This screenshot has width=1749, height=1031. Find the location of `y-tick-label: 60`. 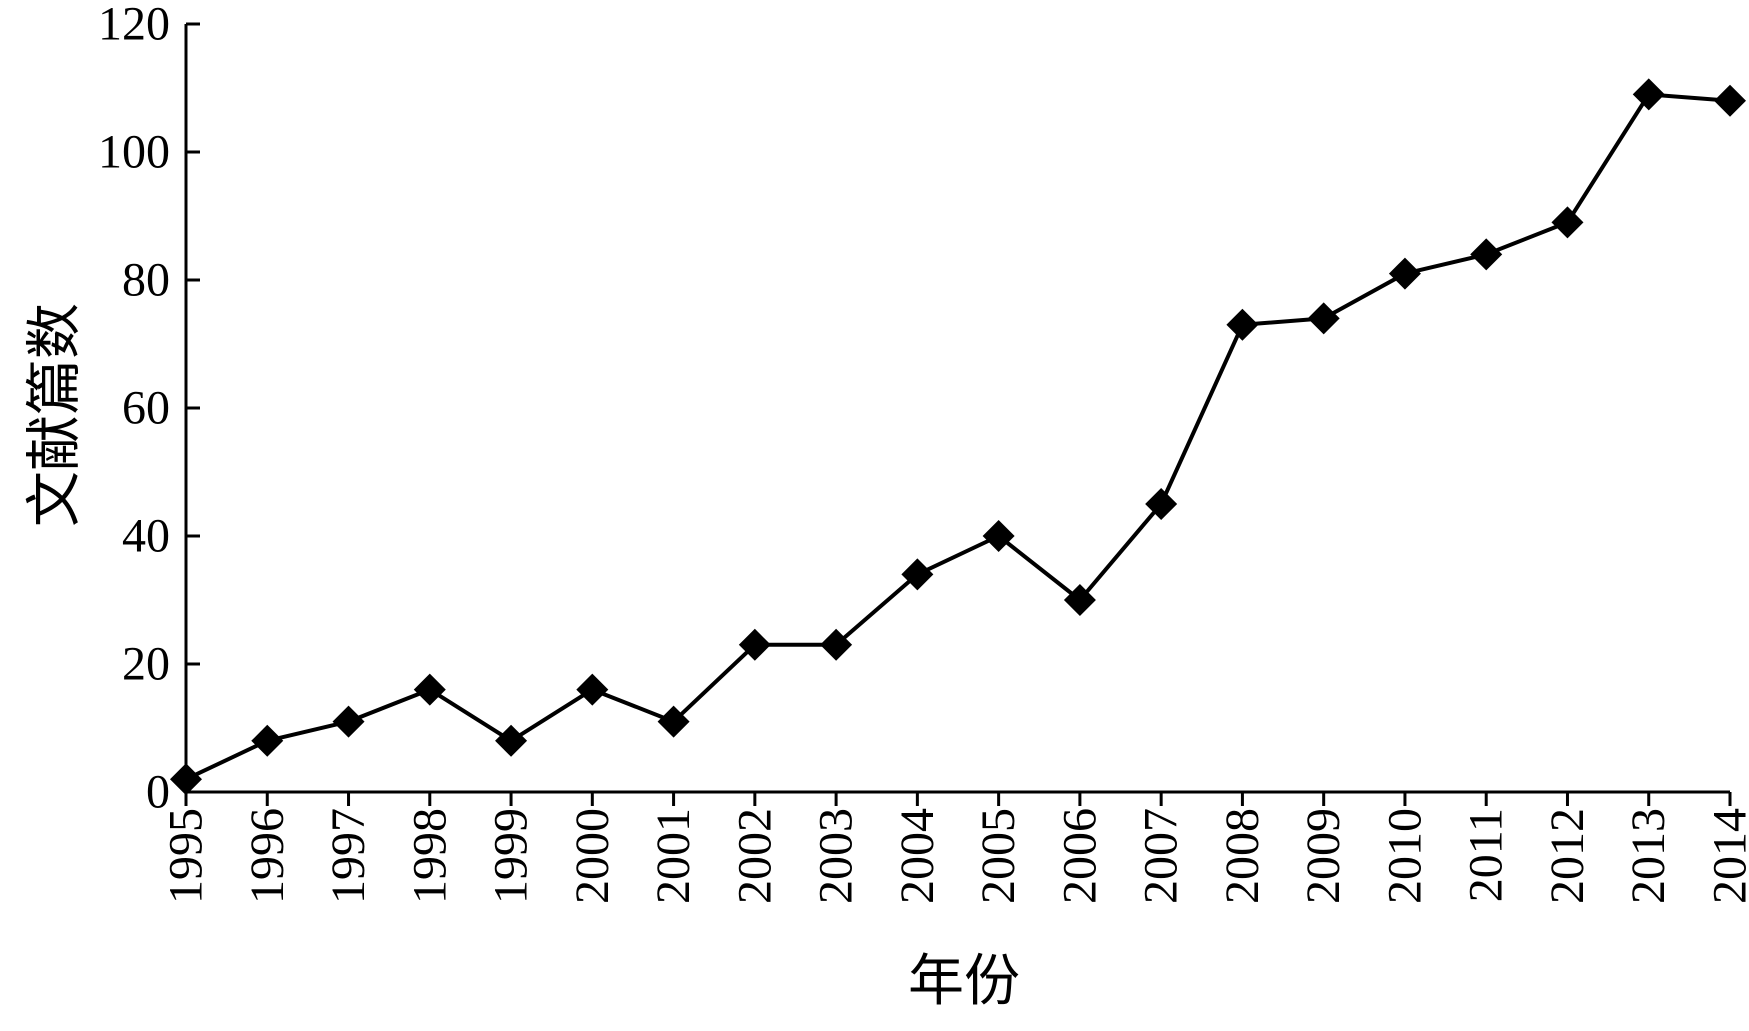

y-tick-label: 60 is located at coordinates (146, 408).